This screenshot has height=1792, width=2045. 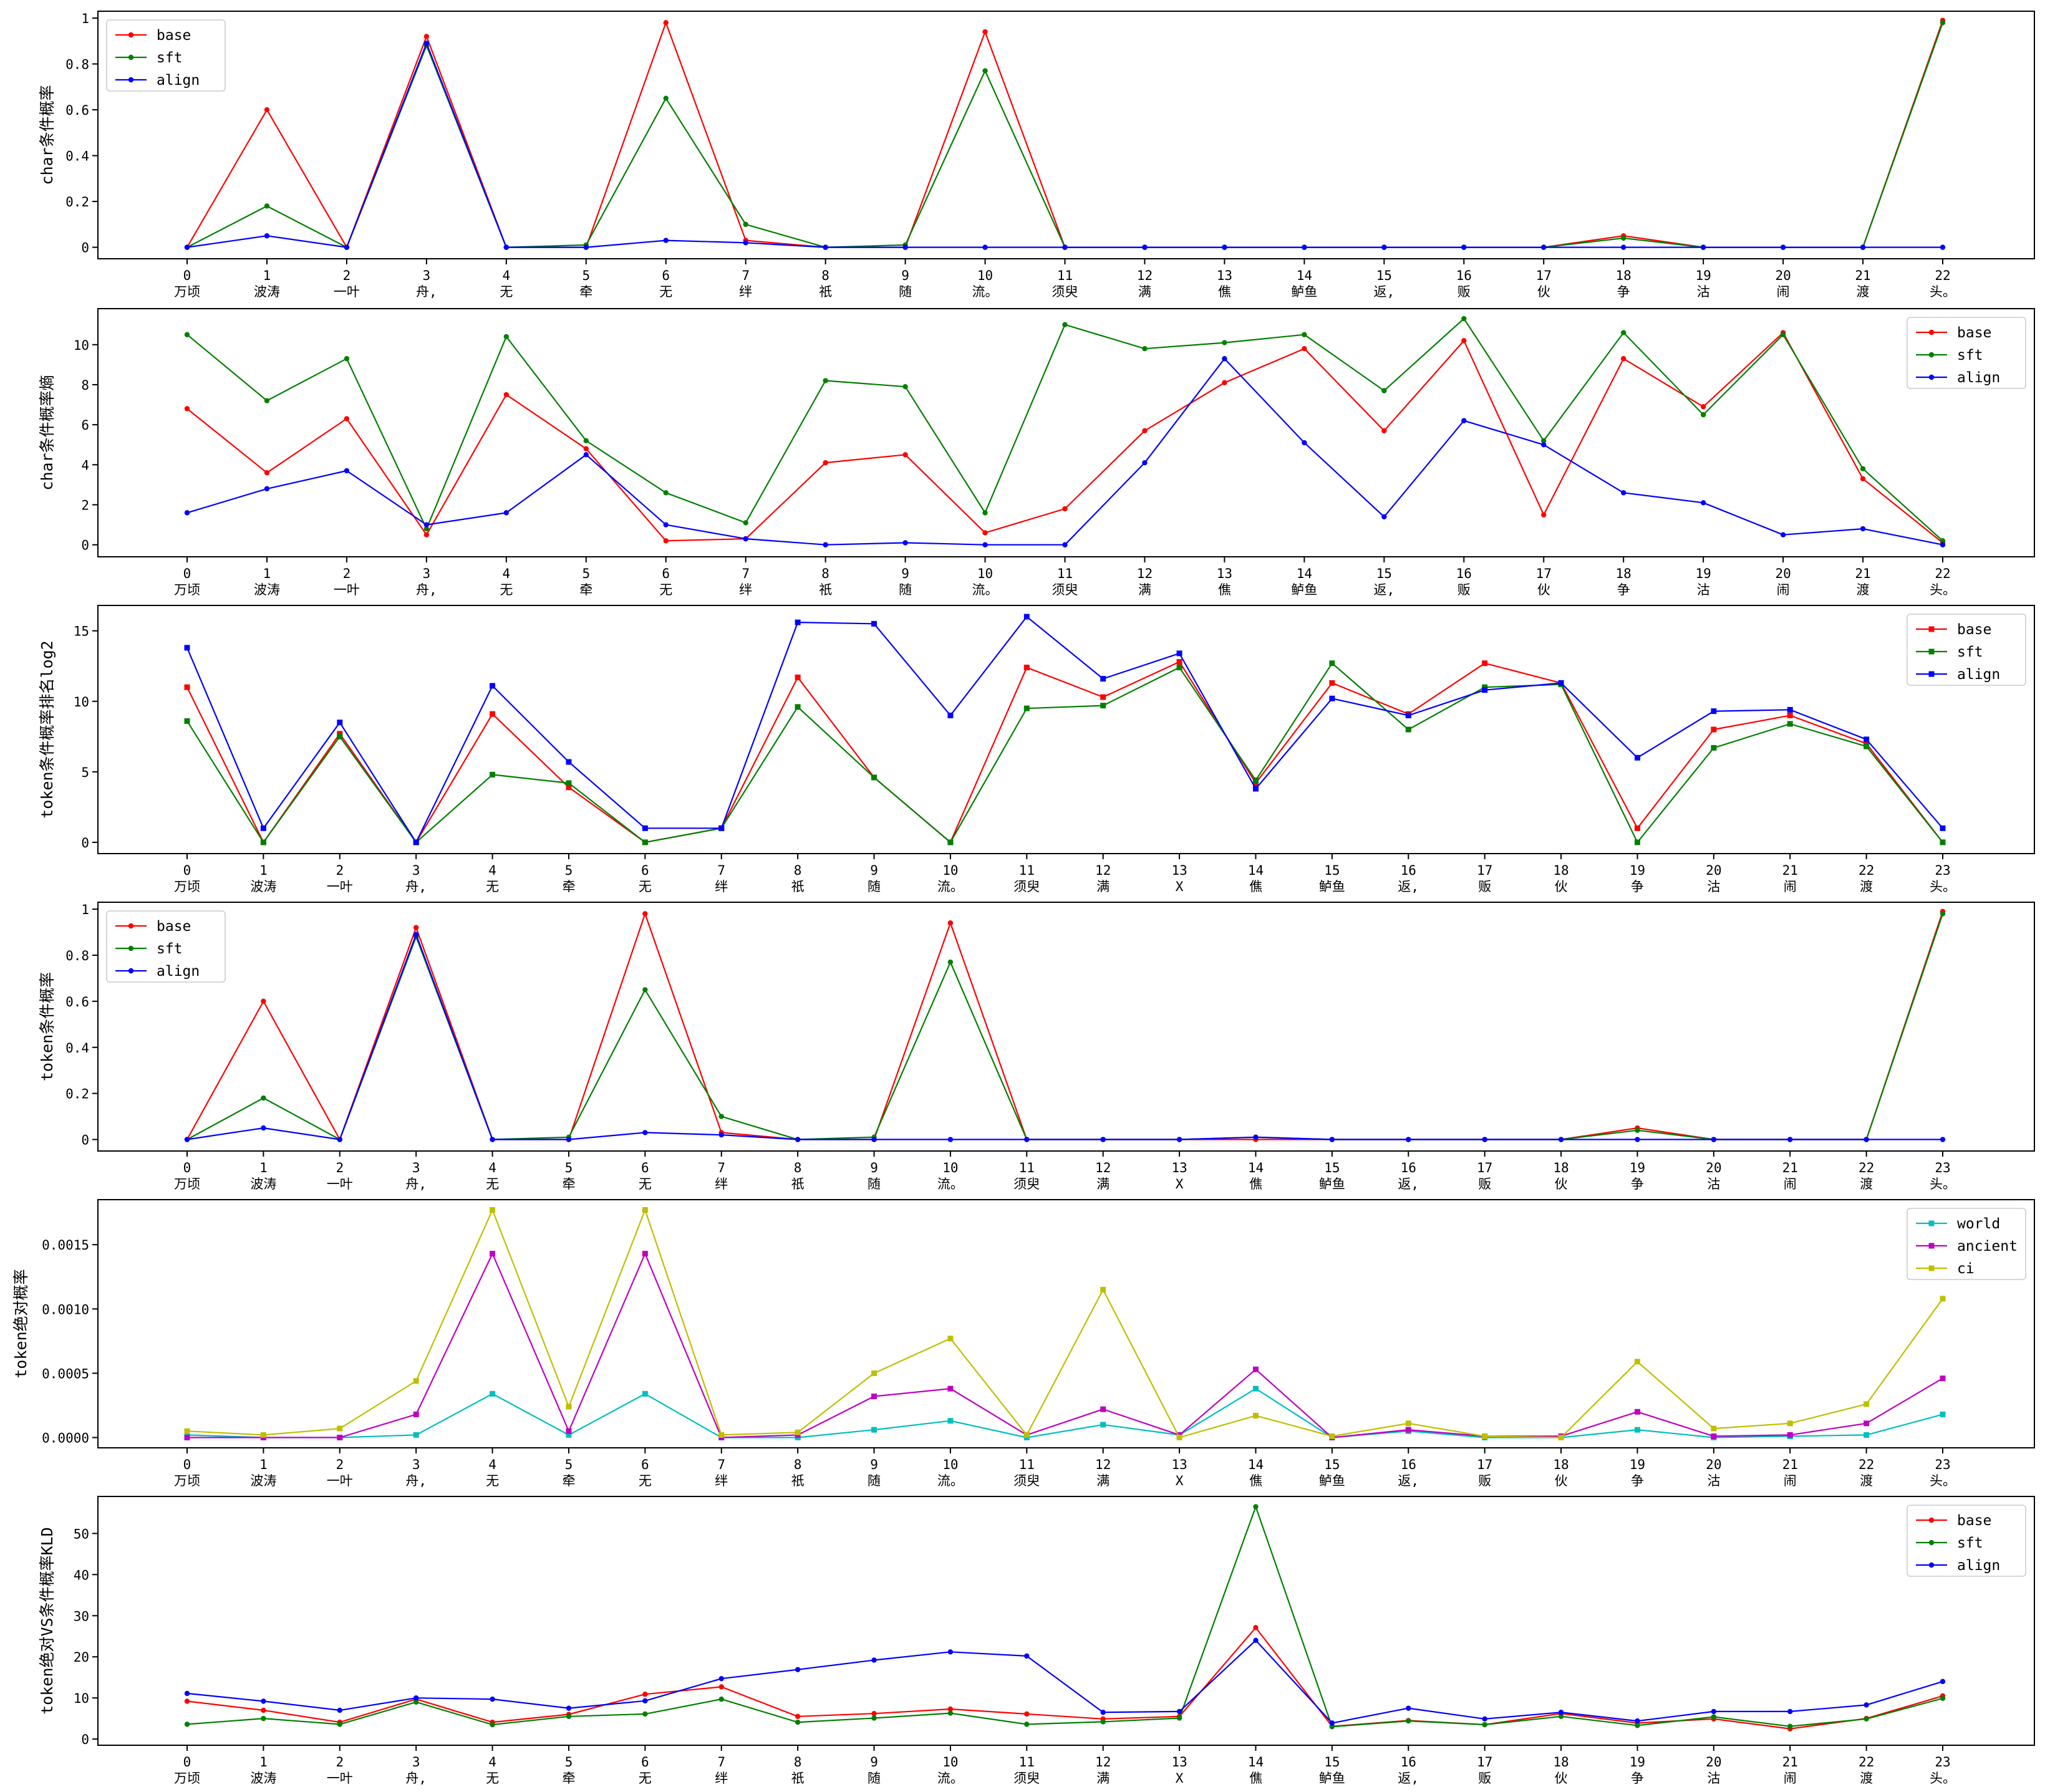 What do you see at coordinates (1978, 1224) in the screenshot?
I see `legend-label: world` at bounding box center [1978, 1224].